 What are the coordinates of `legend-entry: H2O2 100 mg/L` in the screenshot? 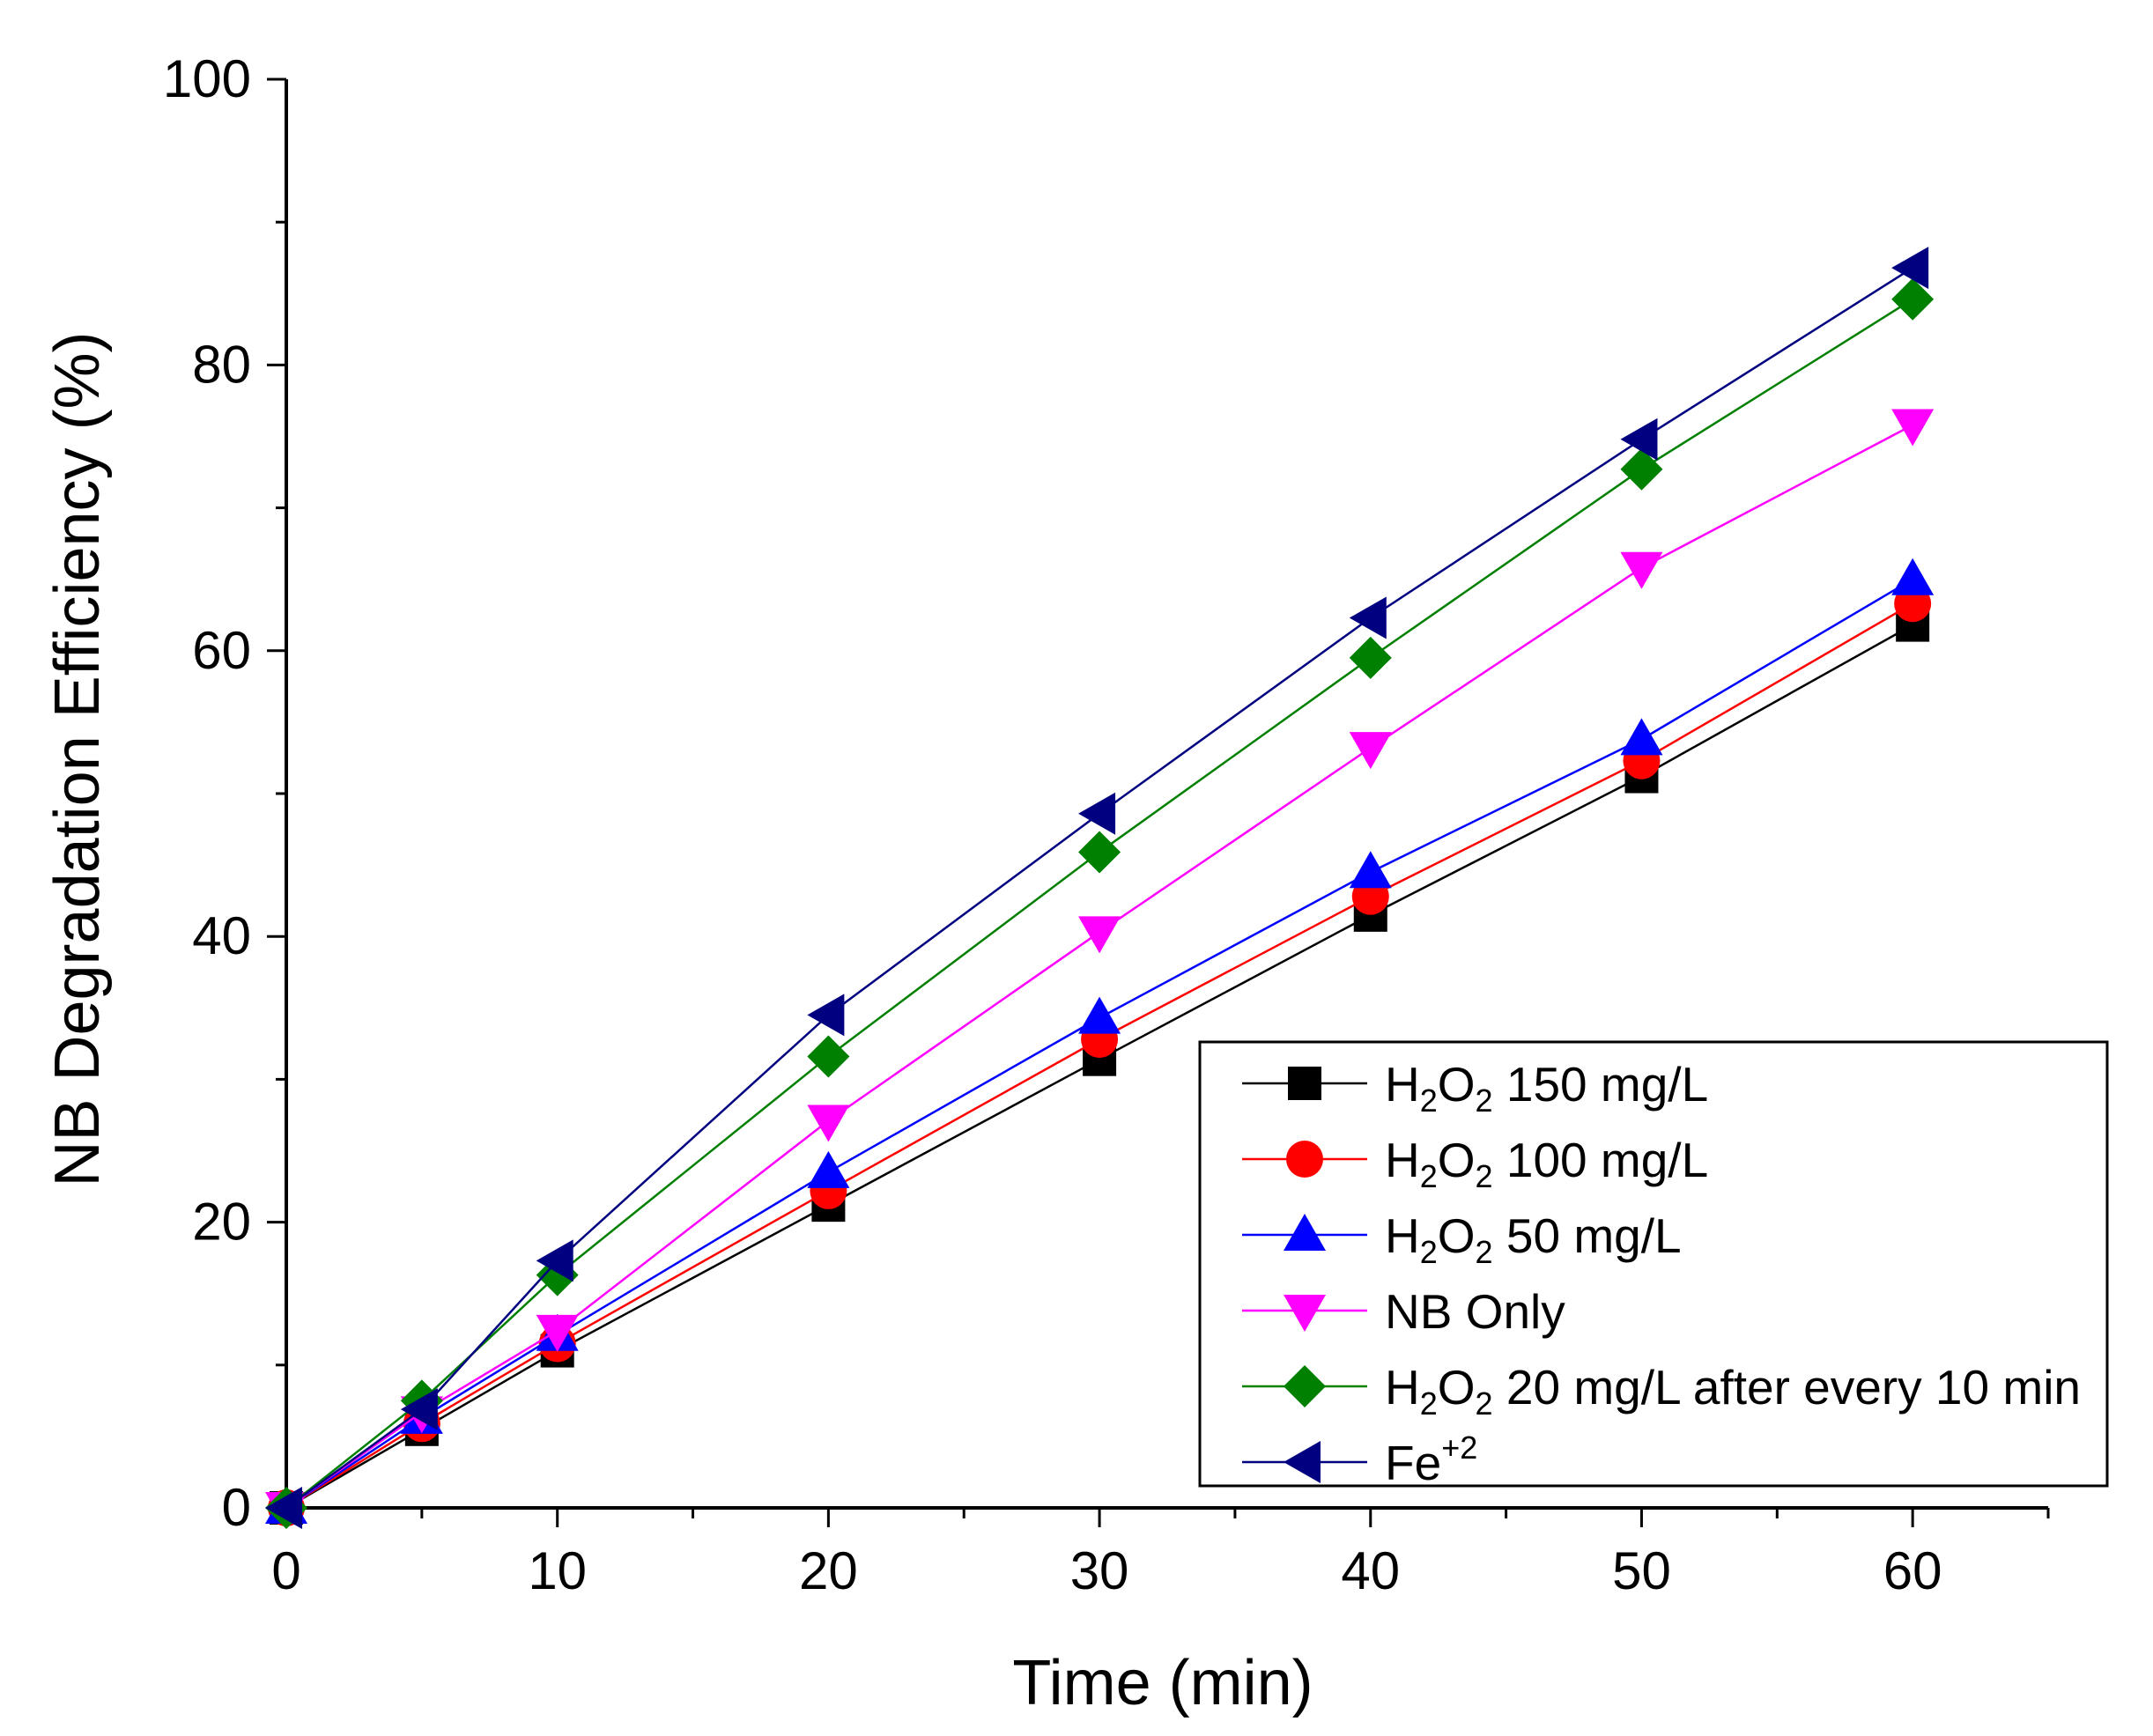 It's located at (1475, 1163).